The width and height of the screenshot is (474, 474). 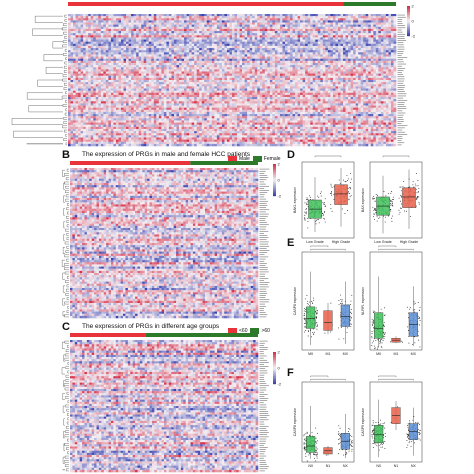 What do you see at coordinates (363, 422) in the screenshot?
I see `boxplot-ylabel: CASP9 expression` at bounding box center [363, 422].